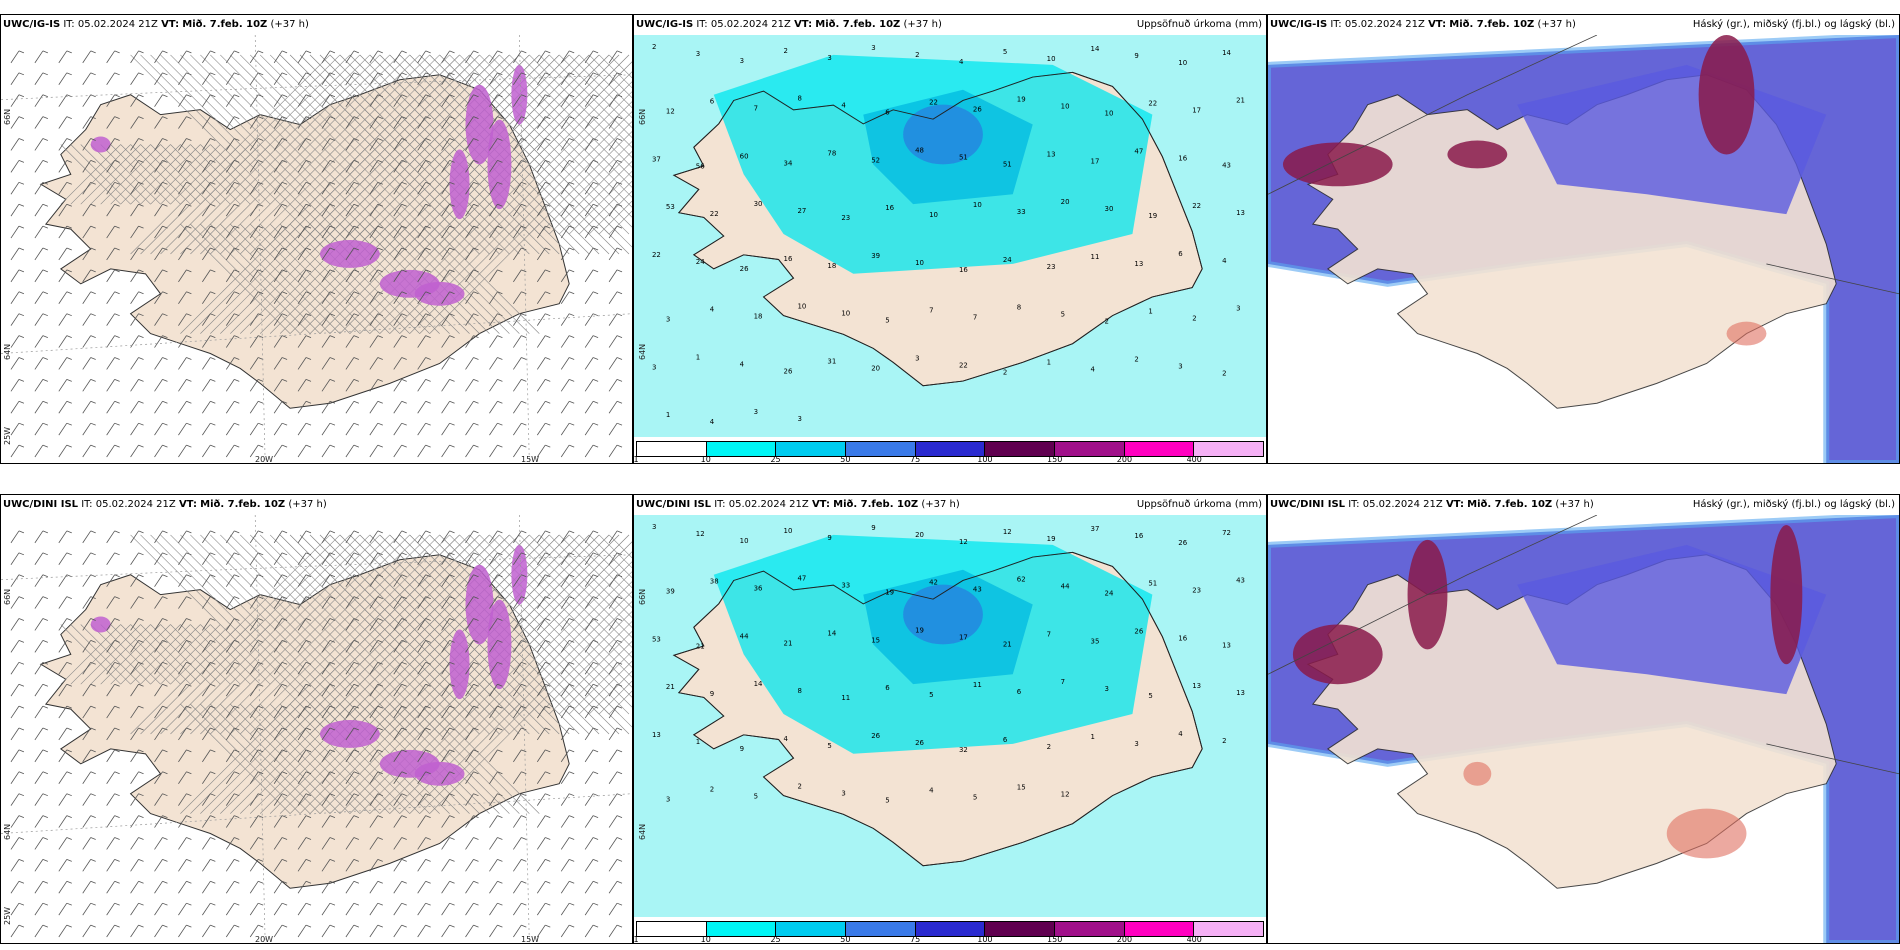 This screenshot has height=950, width=1900. What do you see at coordinates (1095, 161) in the screenshot?
I see `precip-value: 17` at bounding box center [1095, 161].